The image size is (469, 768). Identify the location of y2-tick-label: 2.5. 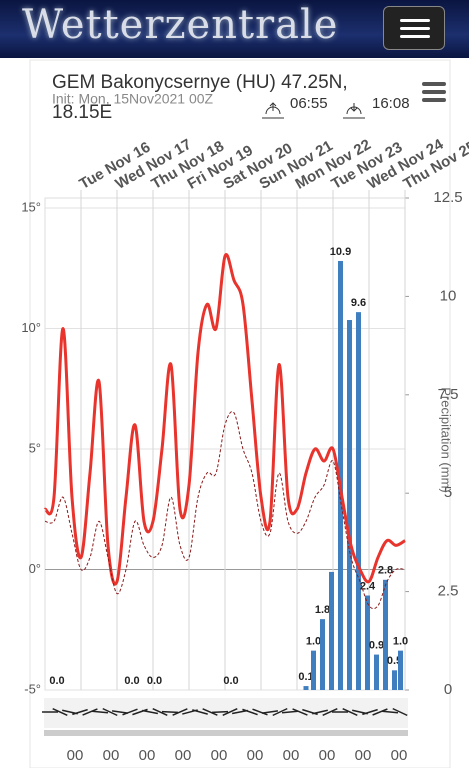
(448, 591).